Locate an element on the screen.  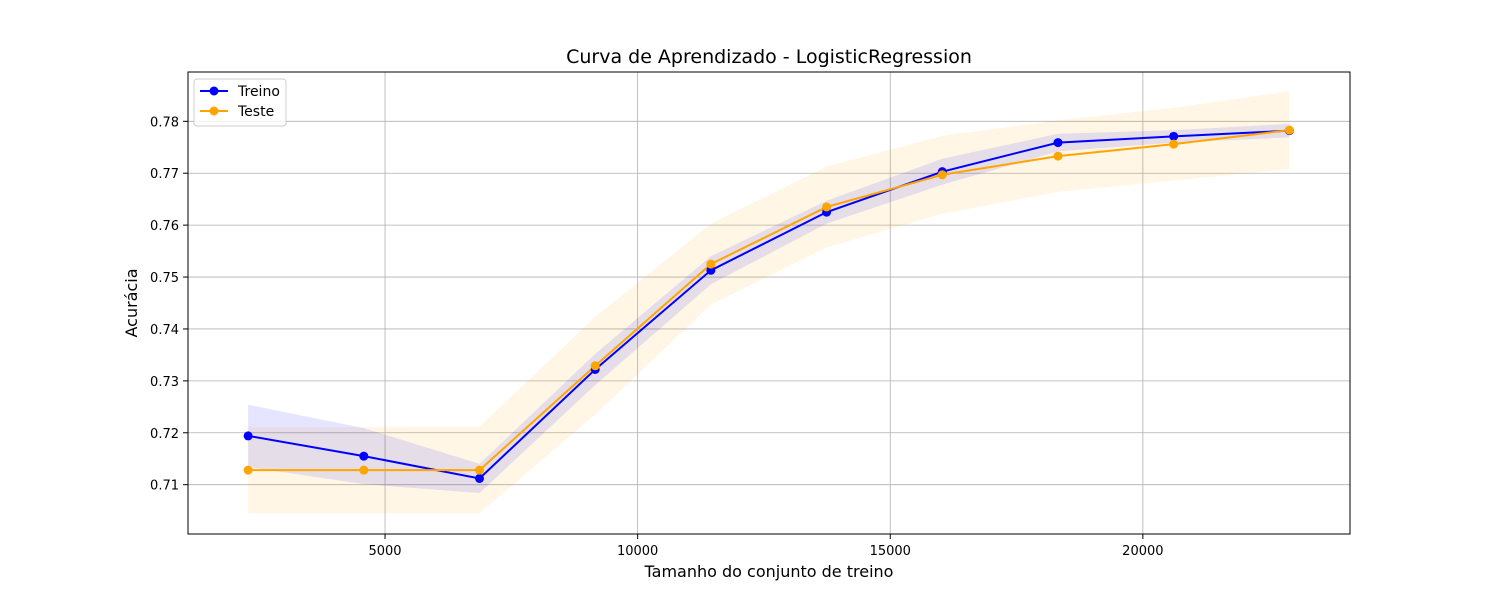
x-axis-label: Tamanho do conjunto de treino is located at coordinates (769, 571).